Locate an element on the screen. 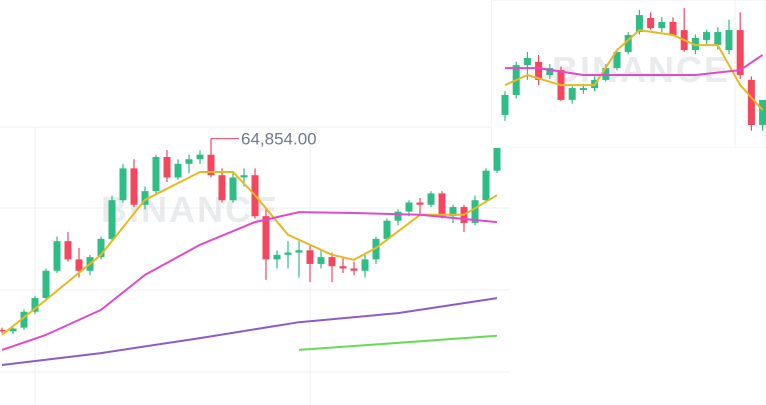 The height and width of the screenshot is (405, 766). inset-chart: BINANCE is located at coordinates (628, 74).